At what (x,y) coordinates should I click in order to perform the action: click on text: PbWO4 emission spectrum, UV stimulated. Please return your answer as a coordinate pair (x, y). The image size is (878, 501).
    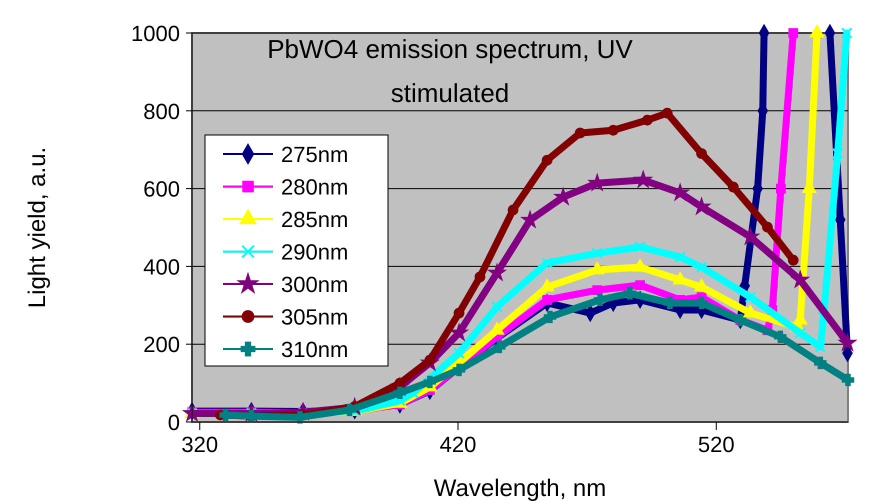
    Looking at the image, I should click on (450, 71).